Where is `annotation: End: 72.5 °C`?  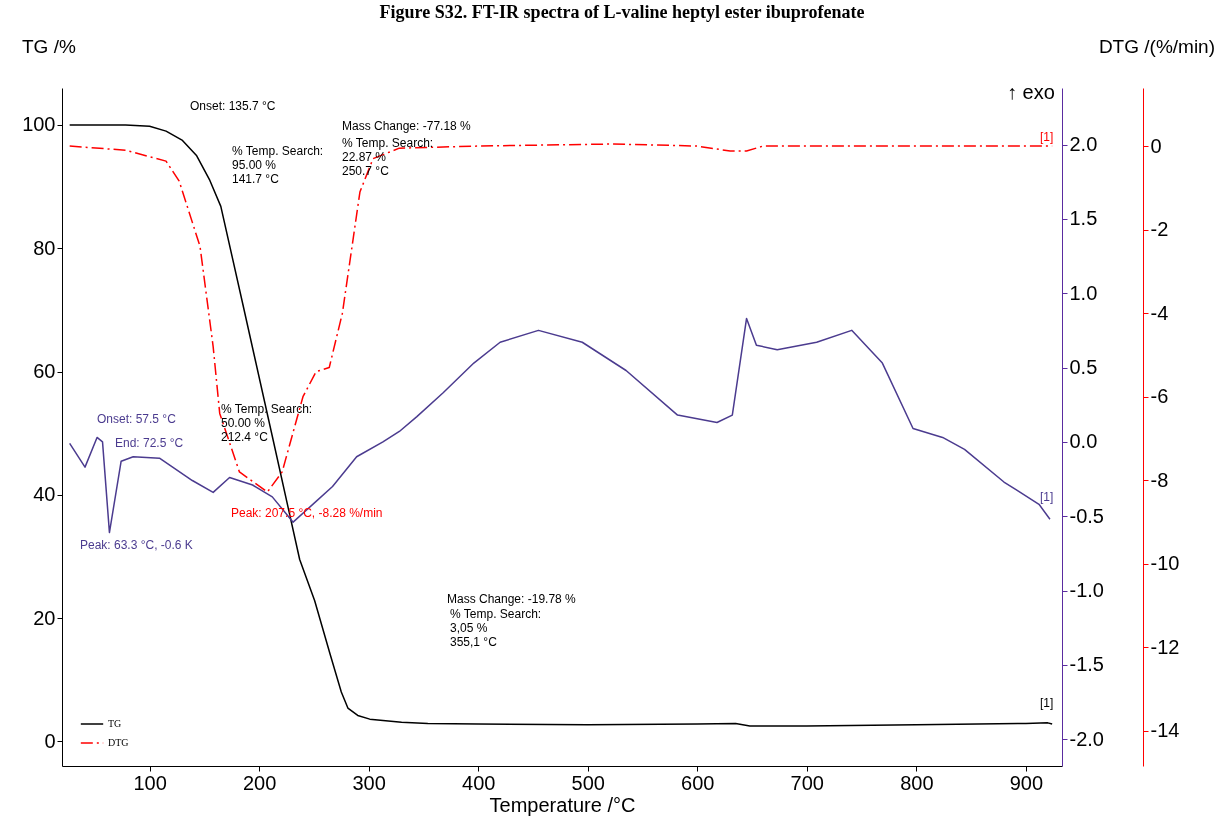 annotation: End: 72.5 °C is located at coordinates (149, 443).